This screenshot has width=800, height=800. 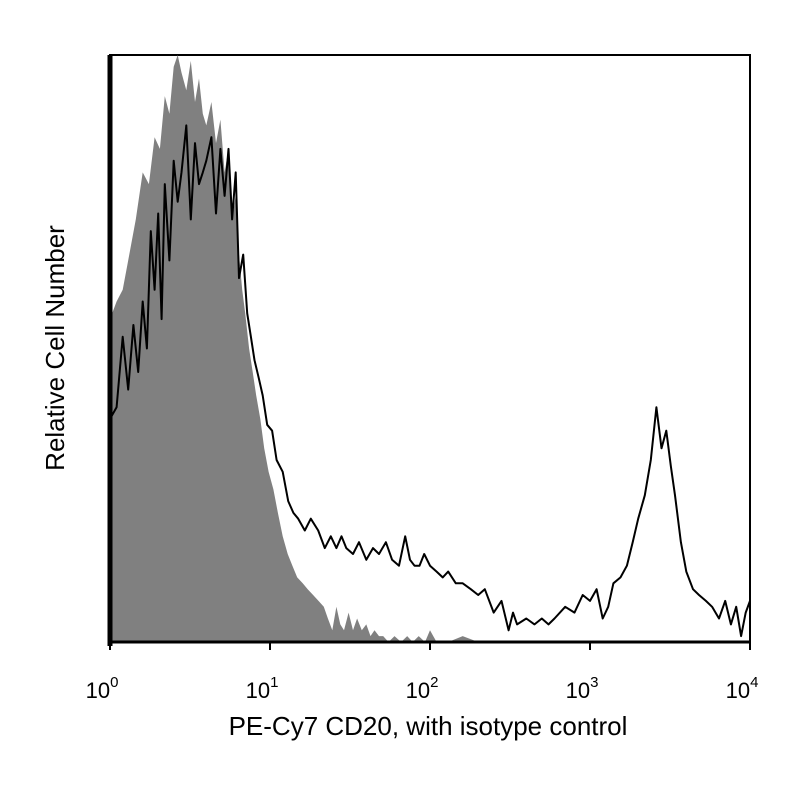 I want to click on x-tick-label: 10¹, so click(x=262, y=688).